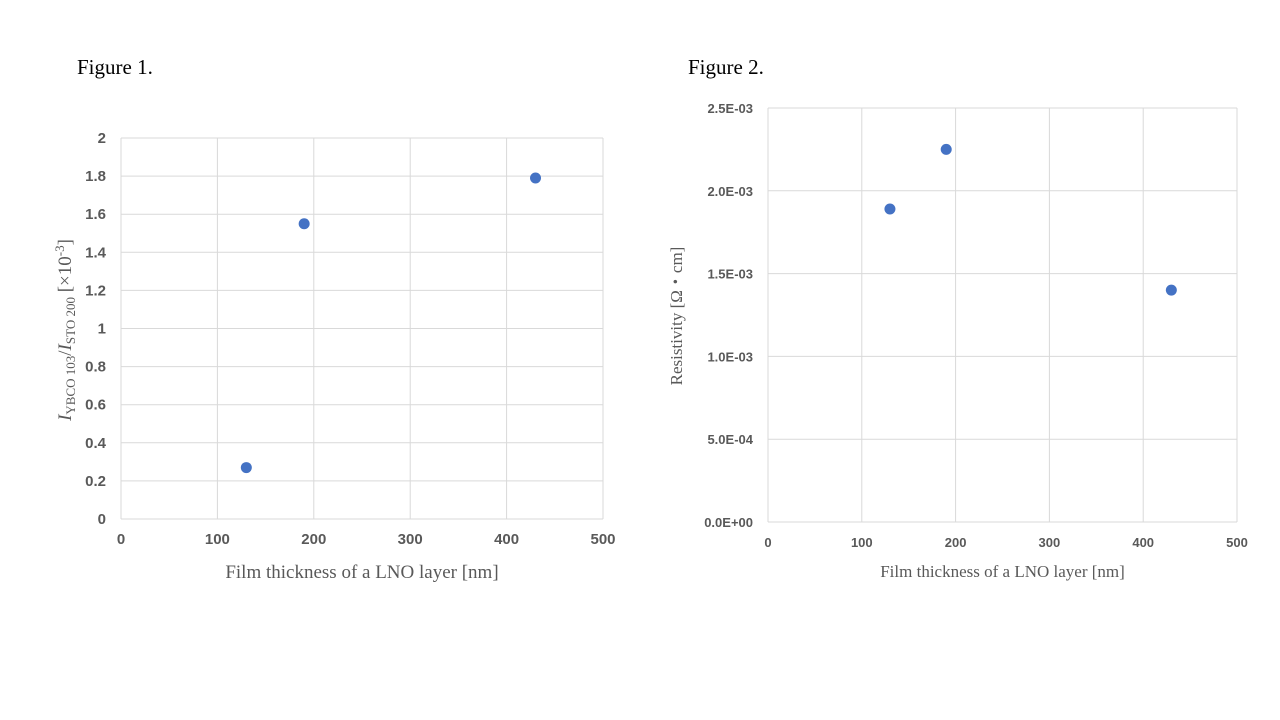 The width and height of the screenshot is (1280, 720). What do you see at coordinates (102, 138) in the screenshot?
I see `y-tick-label: 2` at bounding box center [102, 138].